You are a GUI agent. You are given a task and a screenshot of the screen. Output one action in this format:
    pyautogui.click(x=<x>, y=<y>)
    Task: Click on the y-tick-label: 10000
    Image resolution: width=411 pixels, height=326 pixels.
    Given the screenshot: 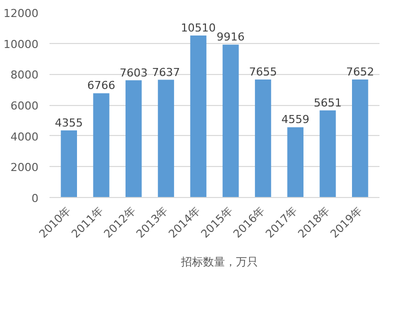 What is the action you would take?
    pyautogui.click(x=21, y=44)
    